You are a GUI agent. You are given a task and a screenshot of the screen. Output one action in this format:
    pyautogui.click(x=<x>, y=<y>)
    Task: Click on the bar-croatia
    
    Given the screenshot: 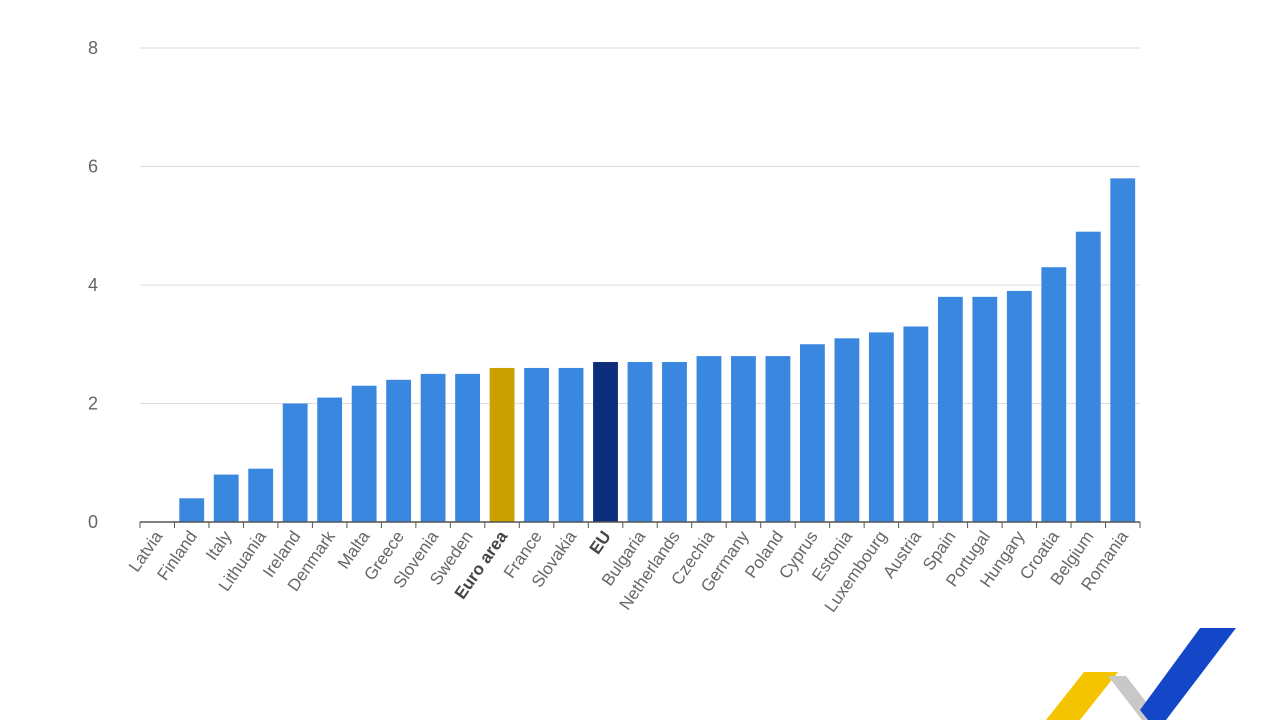 What is the action you would take?
    pyautogui.click(x=1054, y=394)
    